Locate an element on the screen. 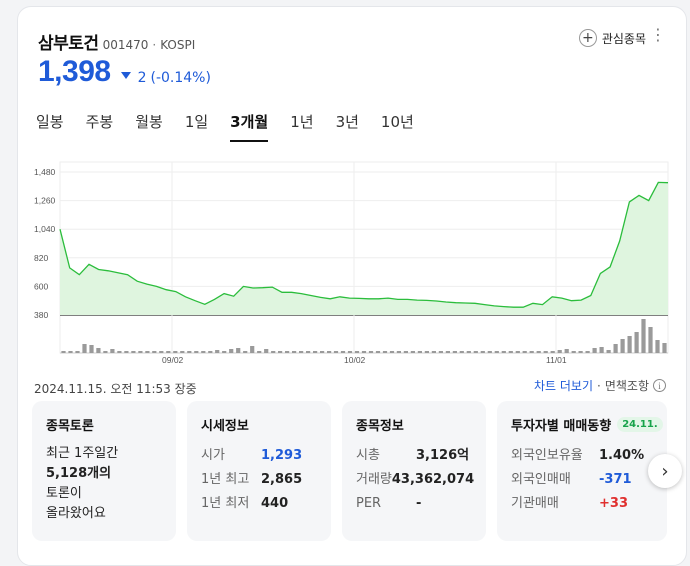 The image size is (690, 566). period-tabs: 일봉 주봉 월봉 1일 3개월 1년 3년 10년 is located at coordinates (236, 124).